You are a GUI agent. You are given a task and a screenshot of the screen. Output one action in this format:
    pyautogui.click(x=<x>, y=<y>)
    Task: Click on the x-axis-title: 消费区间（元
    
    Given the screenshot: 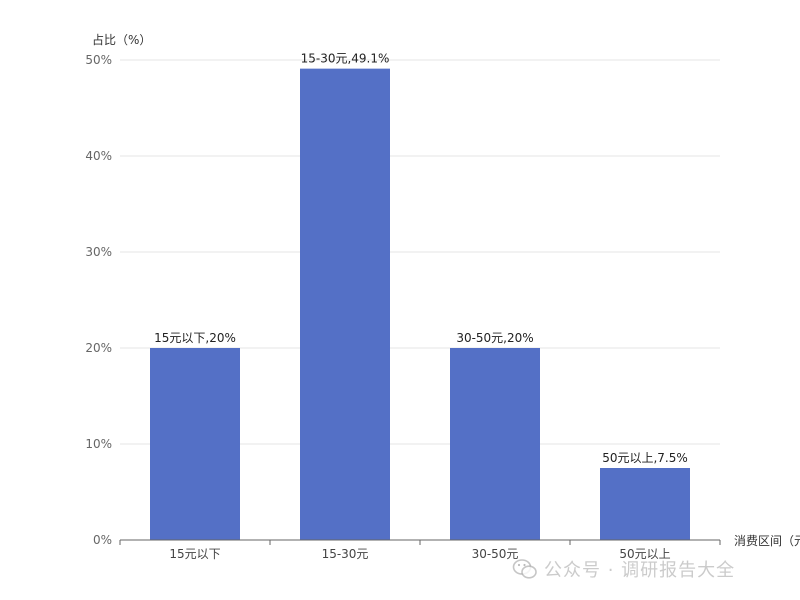 What is the action you would take?
    pyautogui.click(x=767, y=541)
    